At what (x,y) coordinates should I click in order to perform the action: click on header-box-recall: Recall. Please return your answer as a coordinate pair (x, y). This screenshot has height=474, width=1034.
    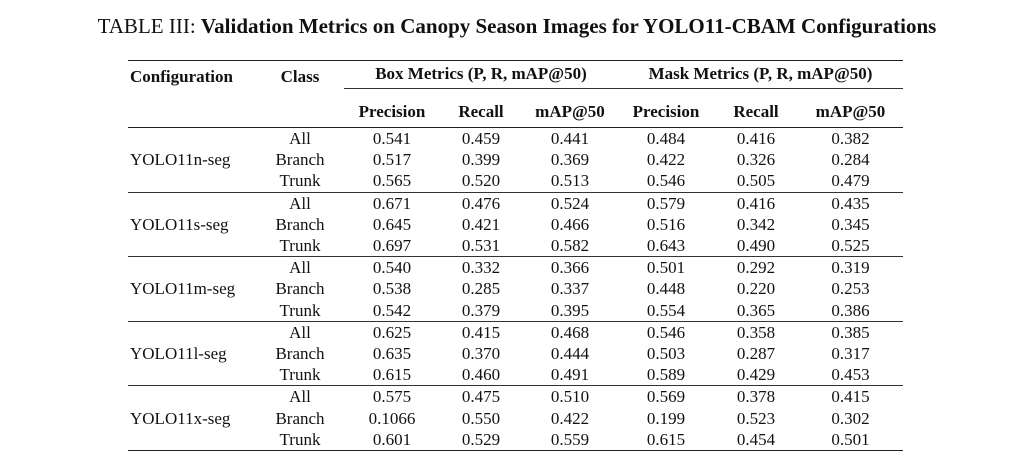
    Looking at the image, I should click on (481, 111).